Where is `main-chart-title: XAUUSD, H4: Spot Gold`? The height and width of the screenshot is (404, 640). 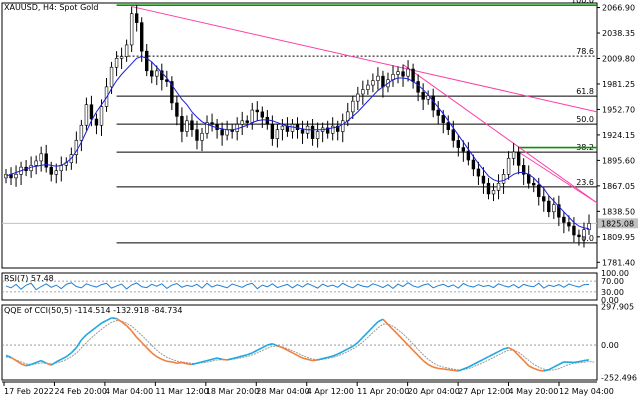
main-chart-title: XAUUSD, H4: Spot Gold is located at coordinates (51, 7).